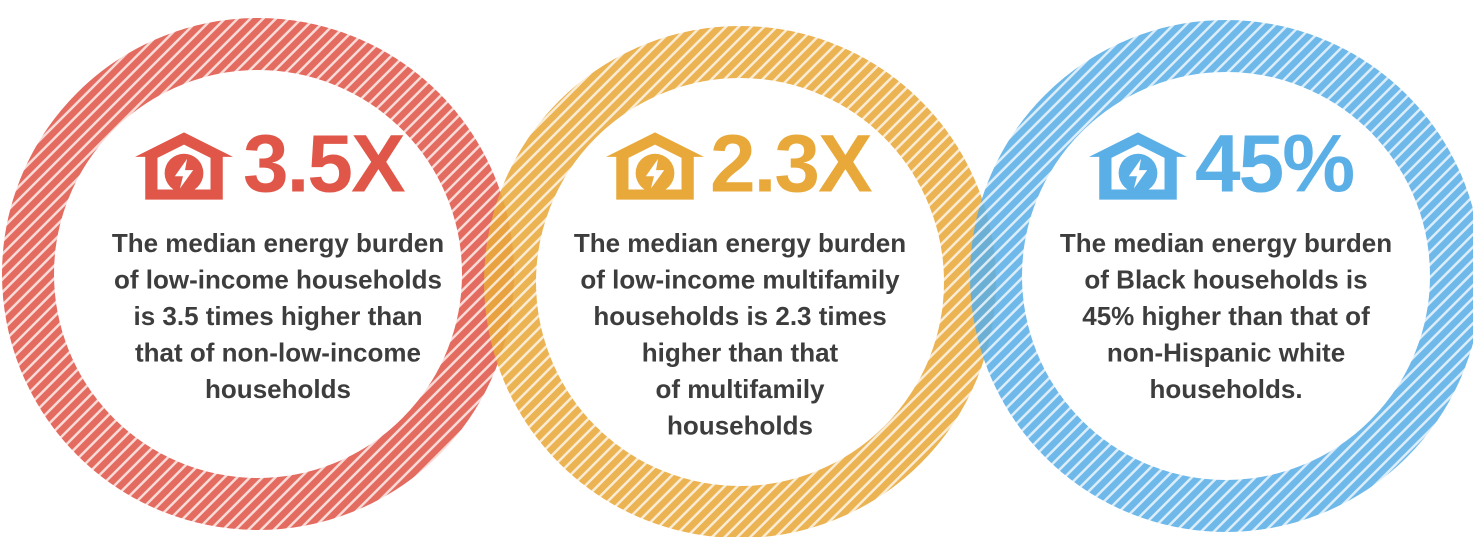 Image resolution: width=1473 pixels, height=537 pixels. I want to click on description-line: 45% higher than that of, so click(1226, 316).